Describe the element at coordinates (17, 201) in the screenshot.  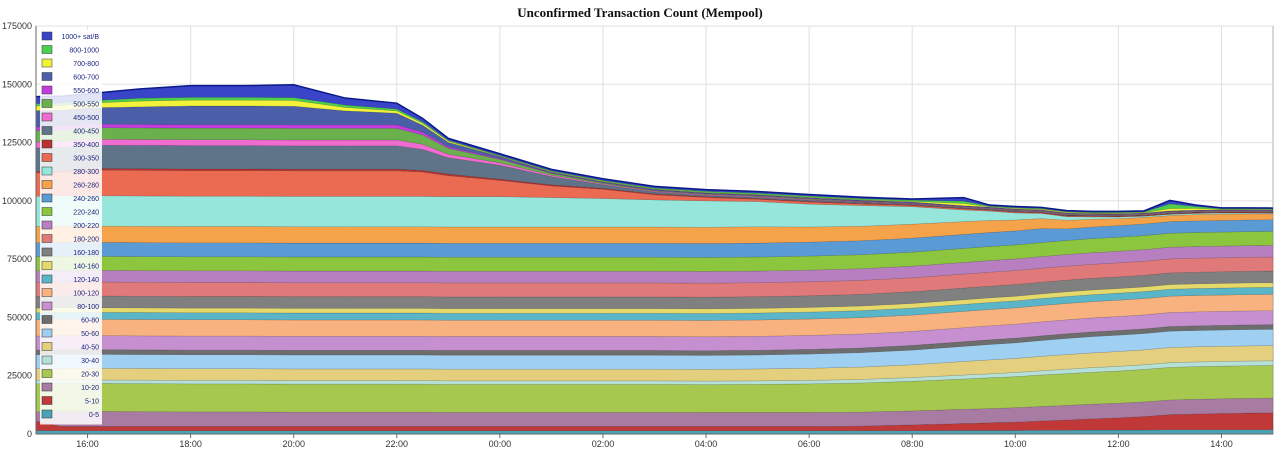
I see `y-tick-label: 100000` at that location.